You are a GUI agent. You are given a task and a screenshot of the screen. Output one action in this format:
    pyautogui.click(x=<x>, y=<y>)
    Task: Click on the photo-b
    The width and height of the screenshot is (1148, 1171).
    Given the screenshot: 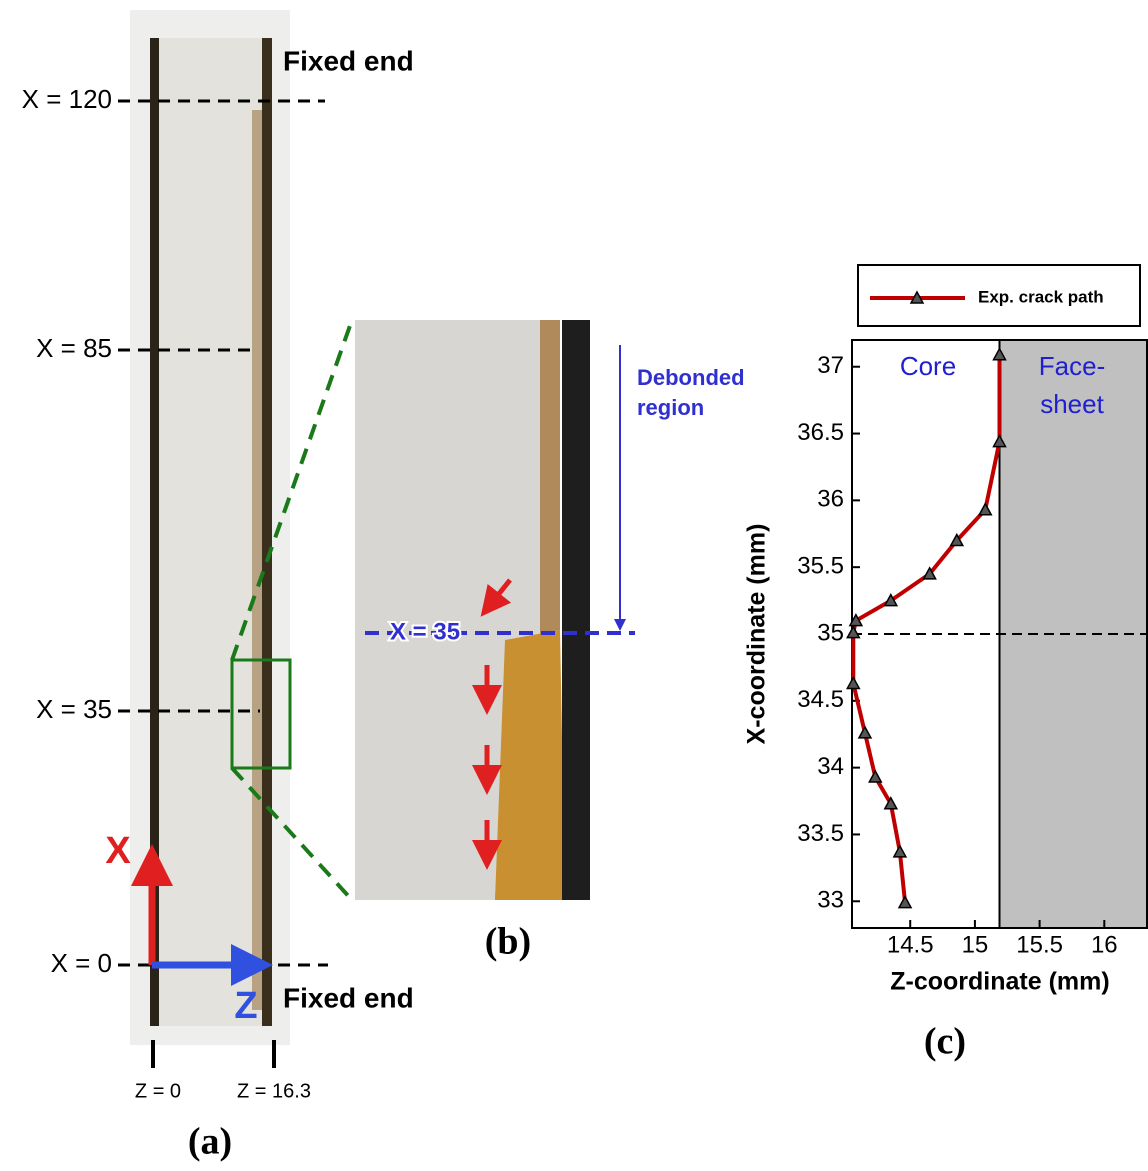 What is the action you would take?
    pyautogui.click(x=507, y=610)
    